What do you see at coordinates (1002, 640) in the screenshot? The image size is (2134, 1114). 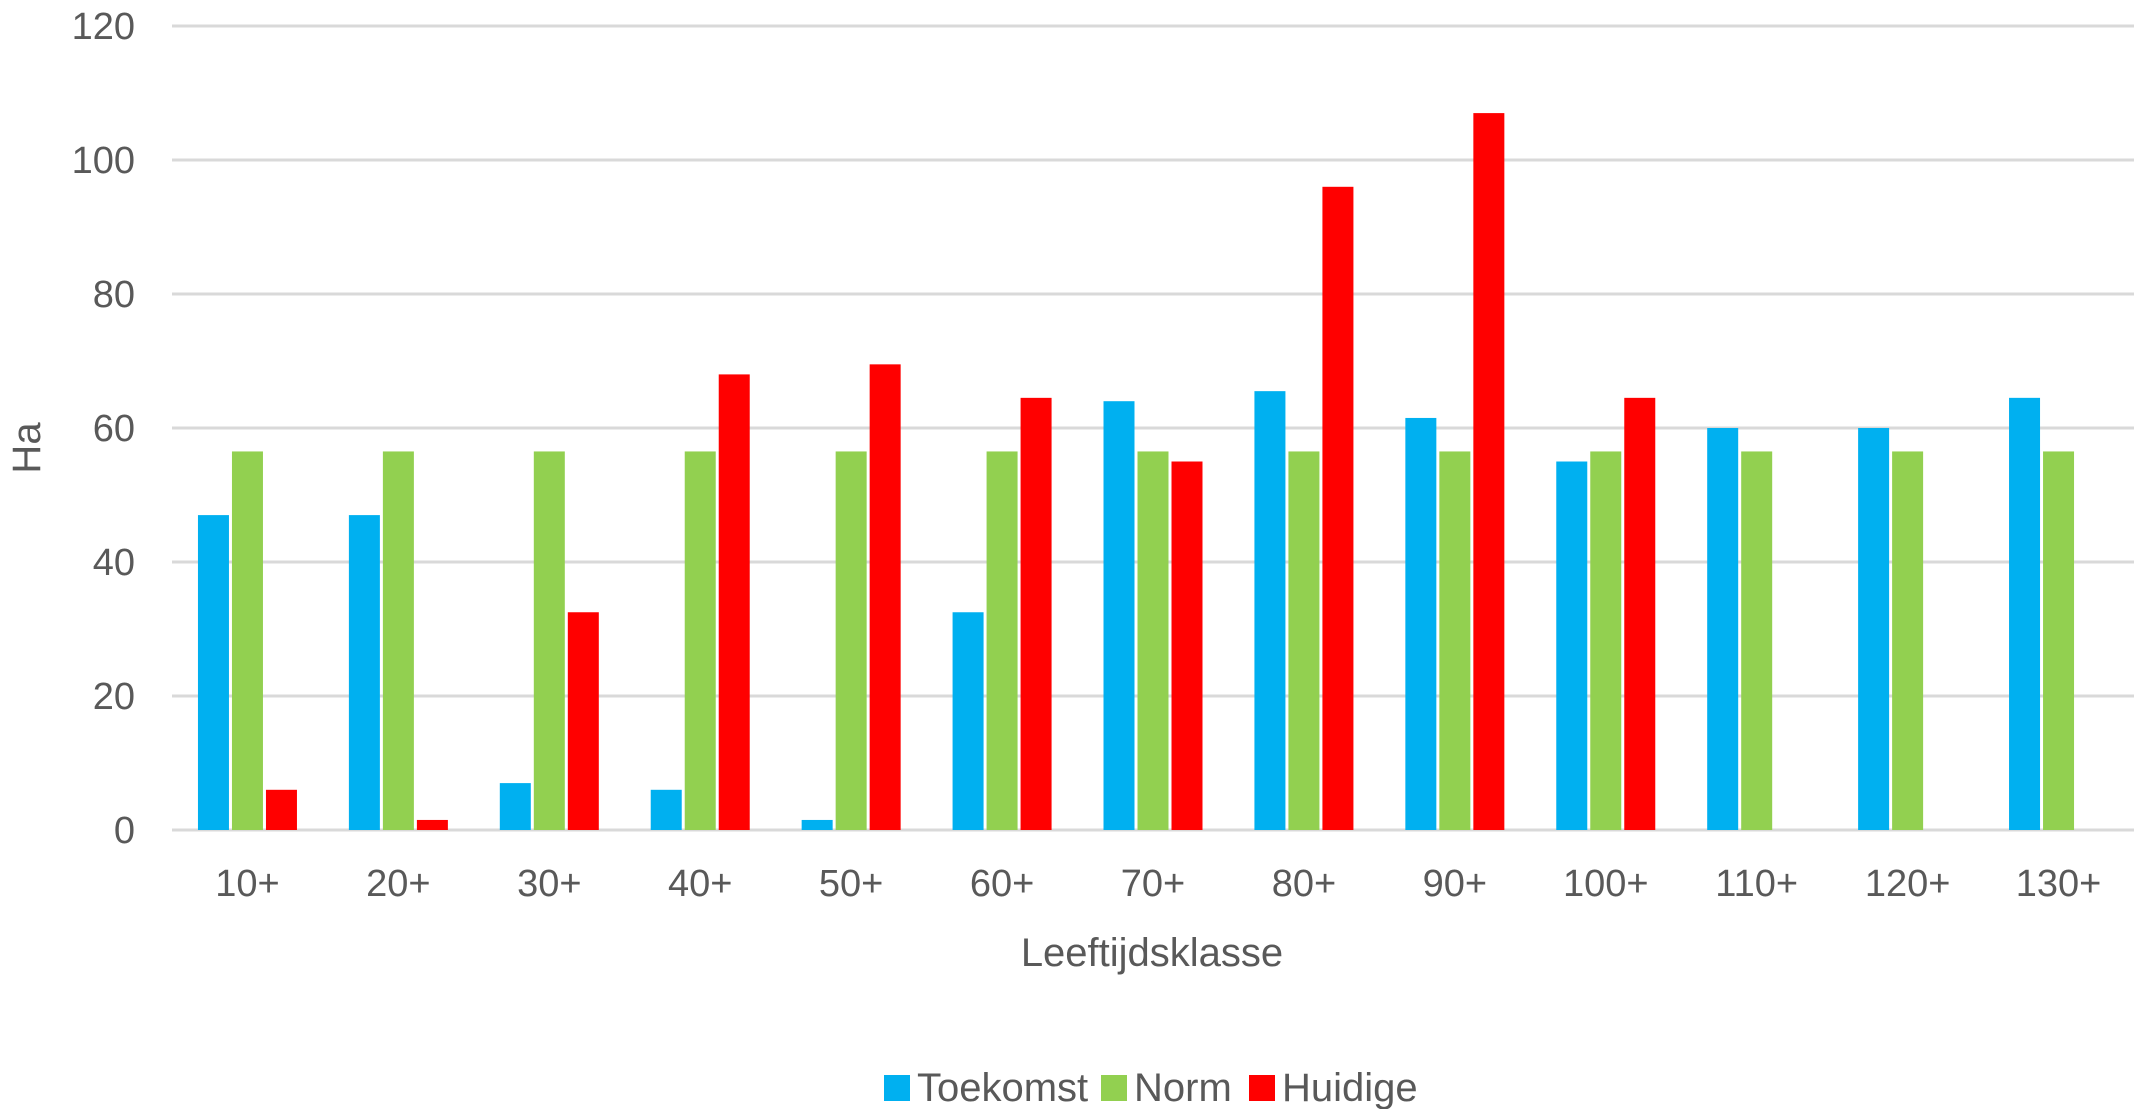 I see `bar-norm-60plus` at bounding box center [1002, 640].